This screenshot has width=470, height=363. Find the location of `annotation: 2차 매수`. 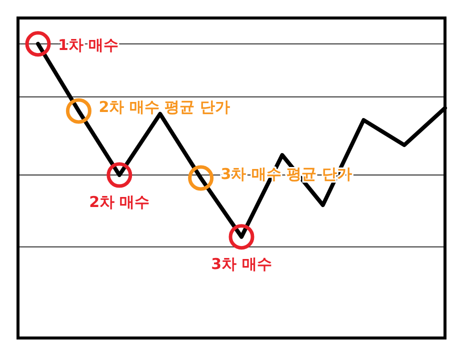

annotation: 2차 매수 is located at coordinates (119, 202).